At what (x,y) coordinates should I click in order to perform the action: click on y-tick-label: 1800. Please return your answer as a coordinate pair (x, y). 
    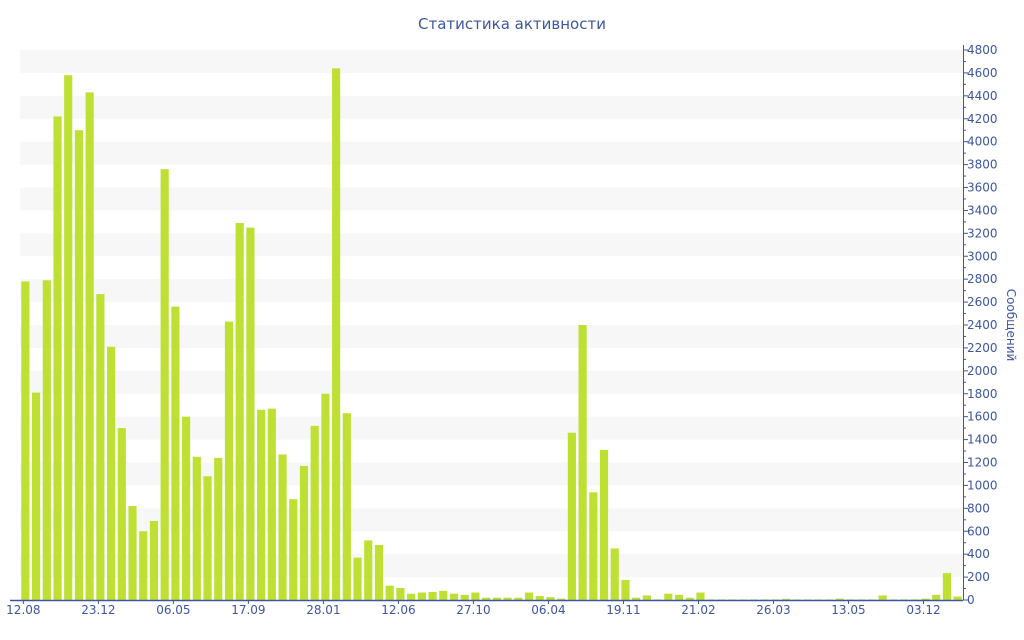
    Looking at the image, I should click on (982, 394).